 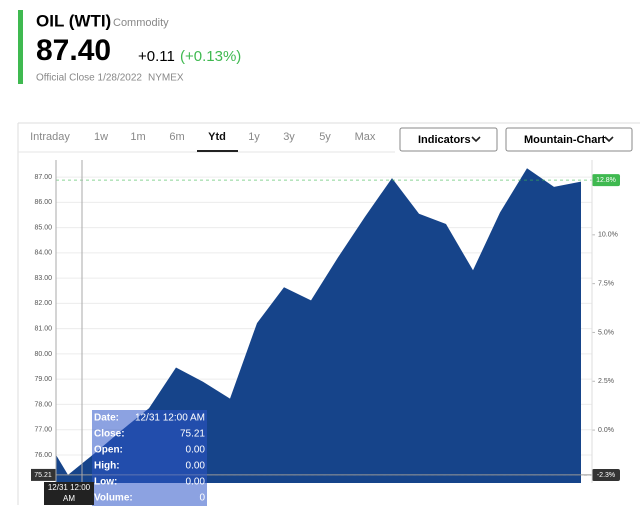 I want to click on y2-tick-label: 5.0%, so click(x=606, y=332).